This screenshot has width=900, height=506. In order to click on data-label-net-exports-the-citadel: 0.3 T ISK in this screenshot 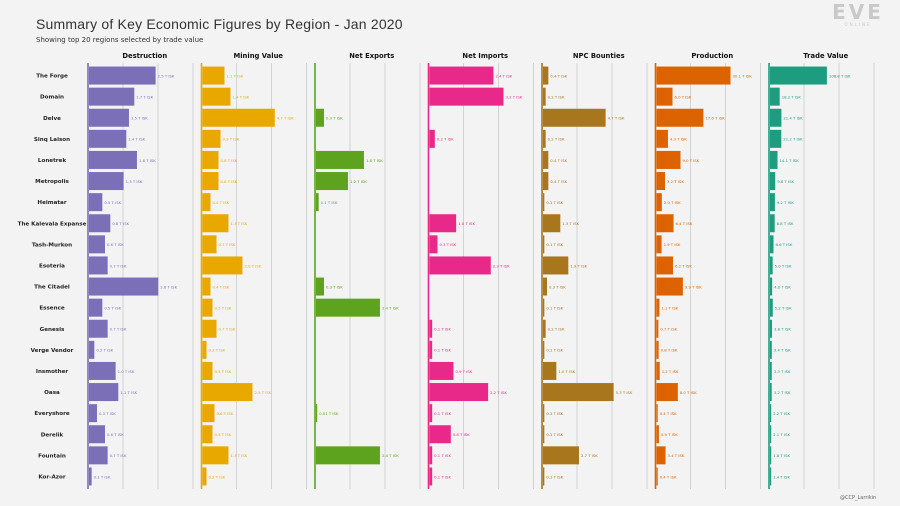, I will do `click(334, 286)`.